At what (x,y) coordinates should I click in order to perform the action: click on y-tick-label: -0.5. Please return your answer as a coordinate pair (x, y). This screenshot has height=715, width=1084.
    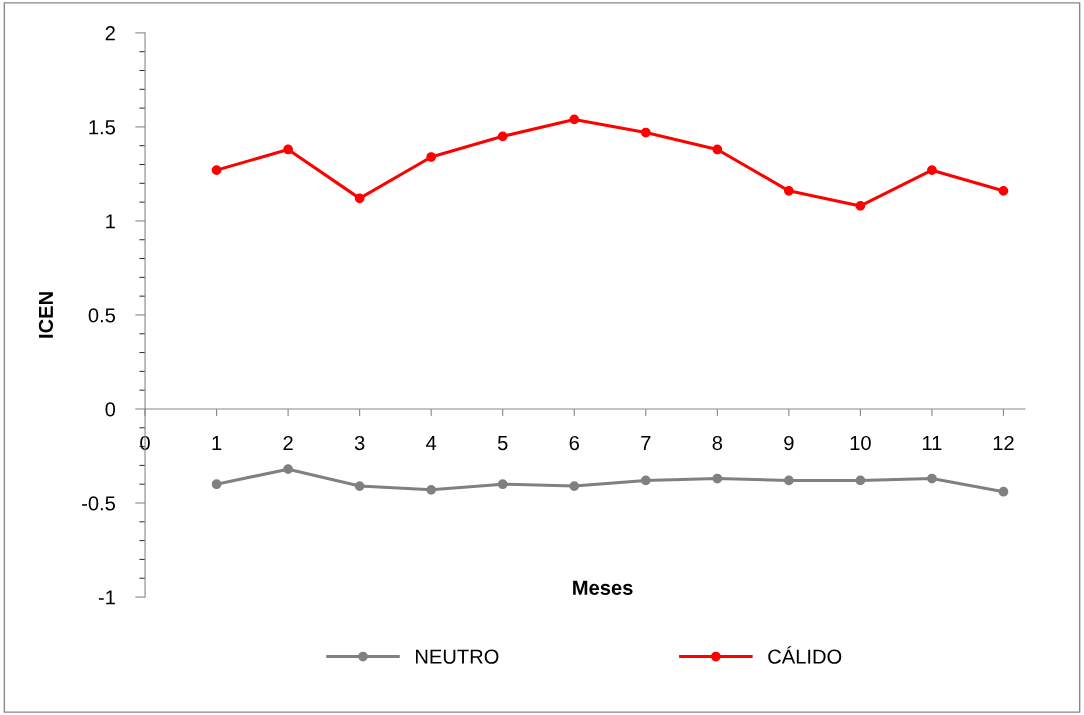
    Looking at the image, I should click on (99, 503).